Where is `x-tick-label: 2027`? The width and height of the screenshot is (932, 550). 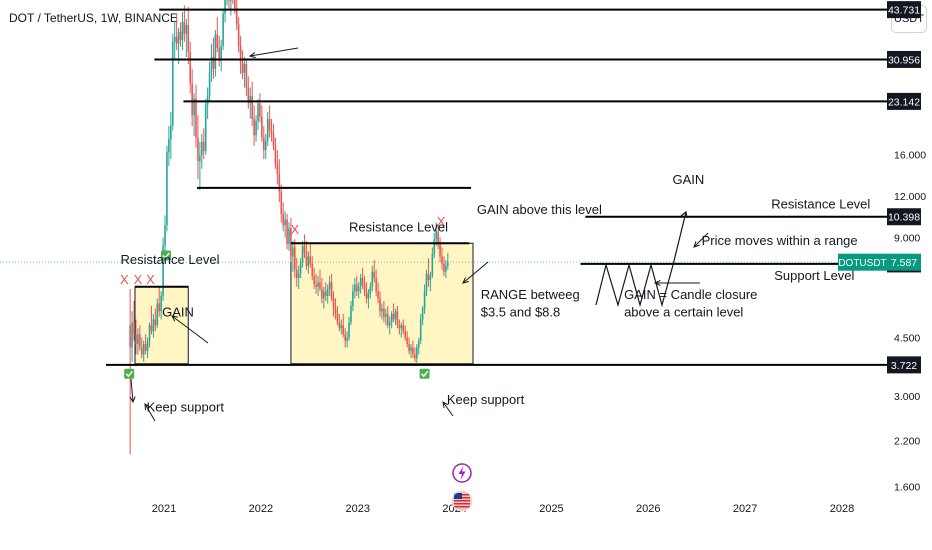 x-tick-label: 2027 is located at coordinates (745, 509).